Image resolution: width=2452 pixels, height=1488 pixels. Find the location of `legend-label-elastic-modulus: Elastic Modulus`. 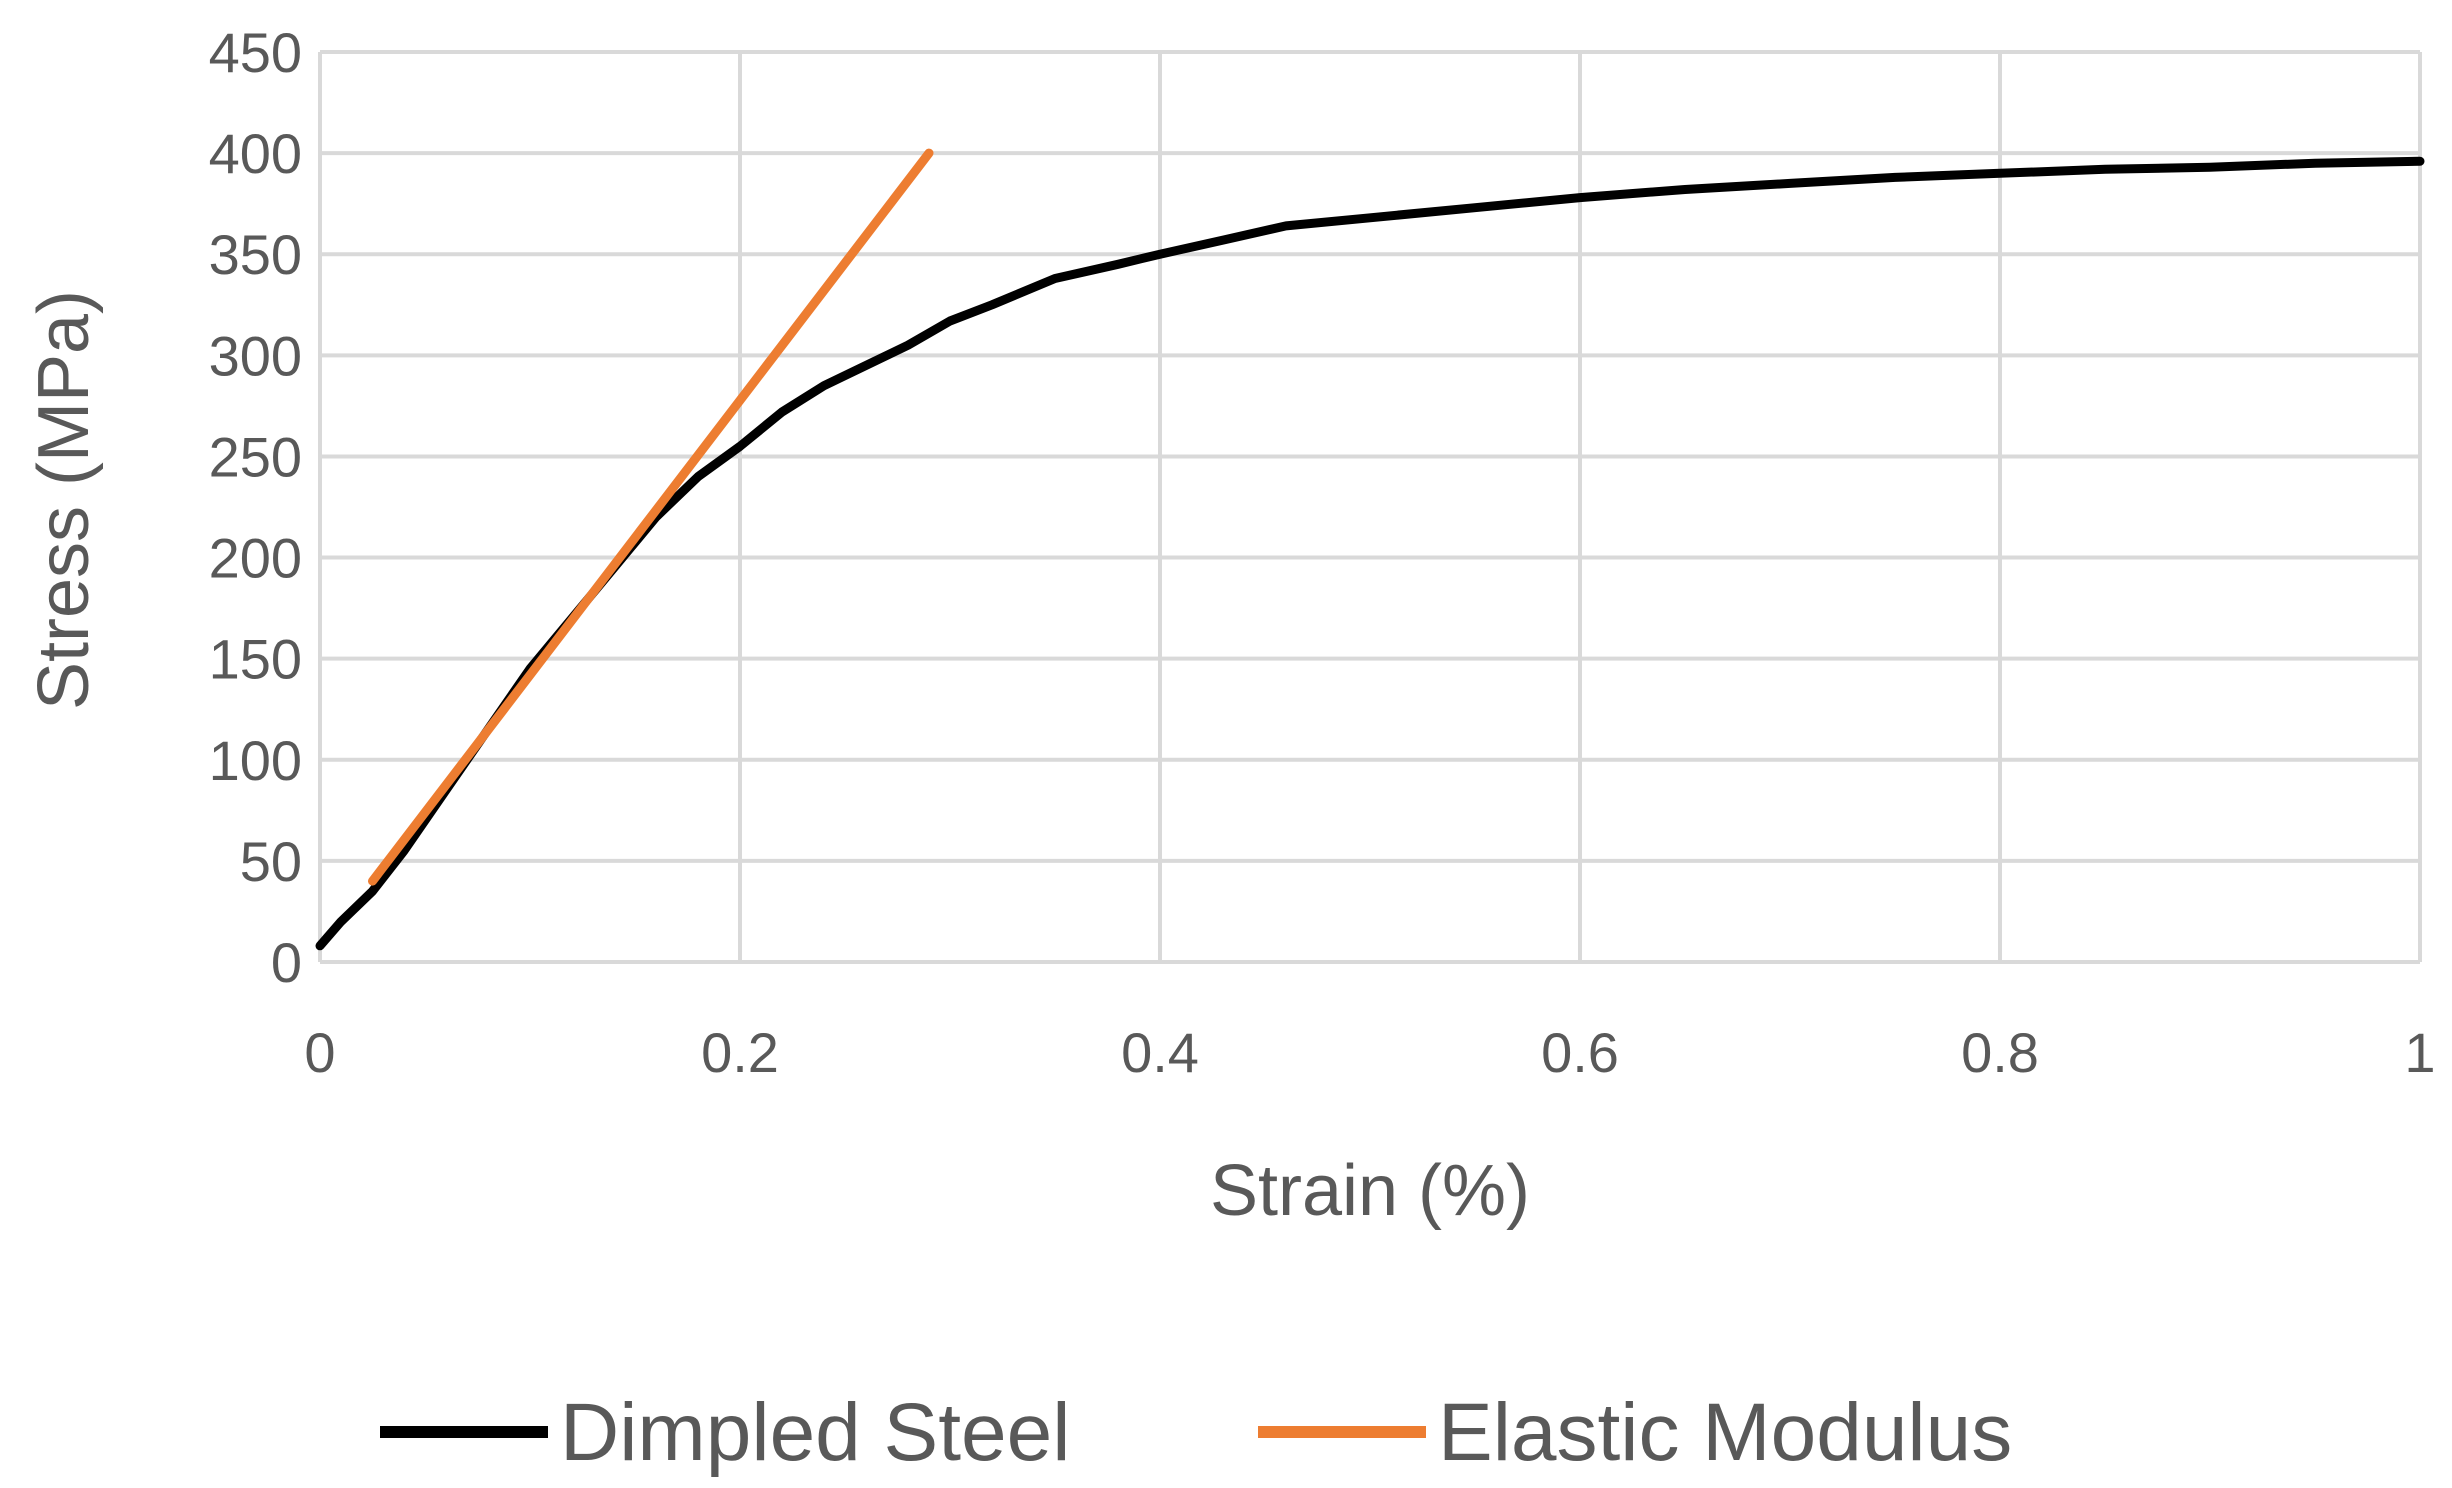

legend-label-elastic-modulus: Elastic Modulus is located at coordinates (1725, 1432).